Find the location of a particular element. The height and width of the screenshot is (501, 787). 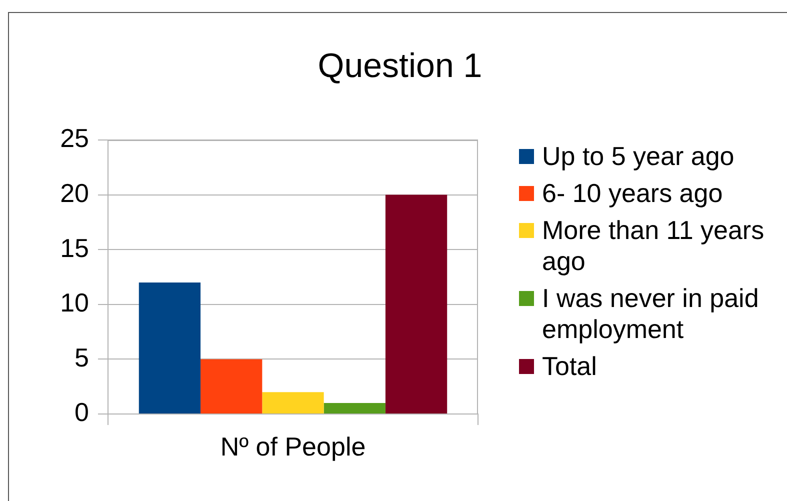

x-axis-title: Nº of People is located at coordinates (293, 447).